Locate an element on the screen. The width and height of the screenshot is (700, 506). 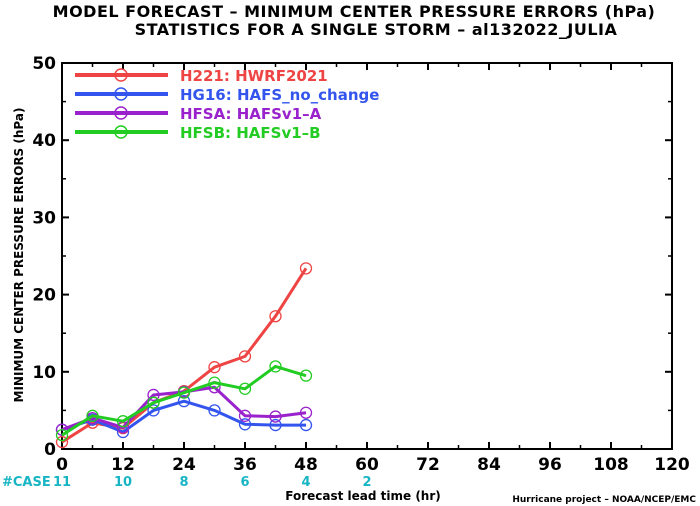
legend-label: HG16: HAFS_no_change is located at coordinates (279, 95).